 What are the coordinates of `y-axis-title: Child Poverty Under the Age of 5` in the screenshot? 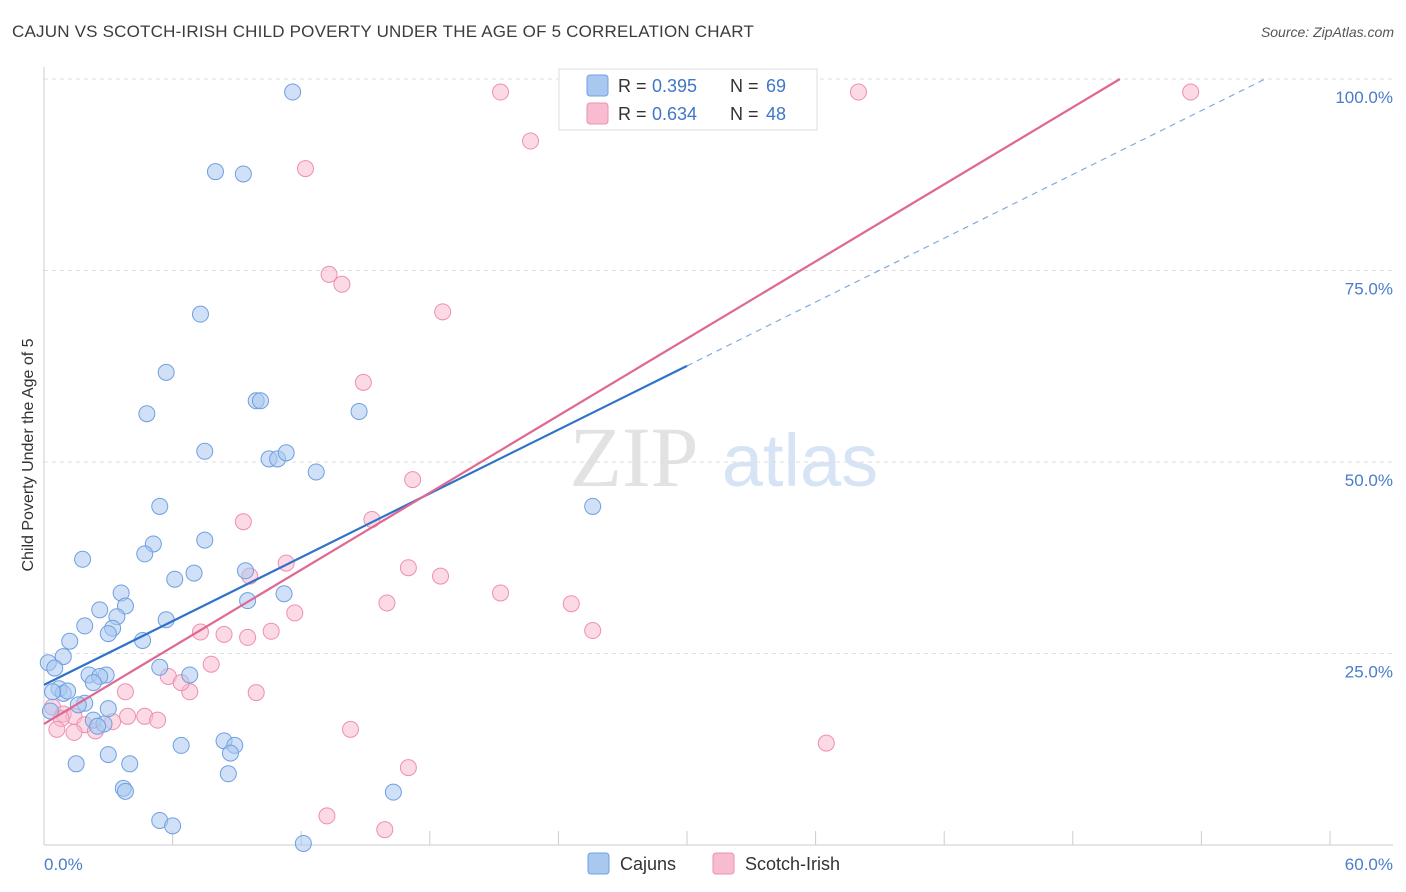 It's located at (28, 454).